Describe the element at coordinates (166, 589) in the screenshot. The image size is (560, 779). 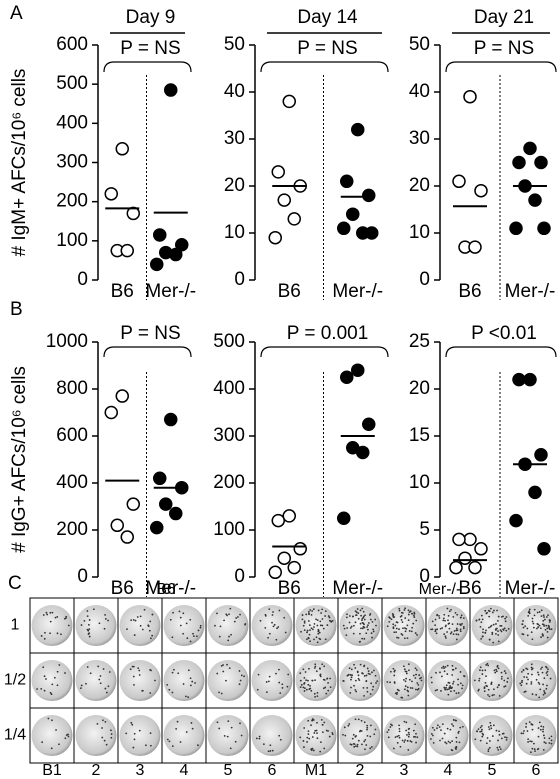
I see `group-label: B6` at that location.